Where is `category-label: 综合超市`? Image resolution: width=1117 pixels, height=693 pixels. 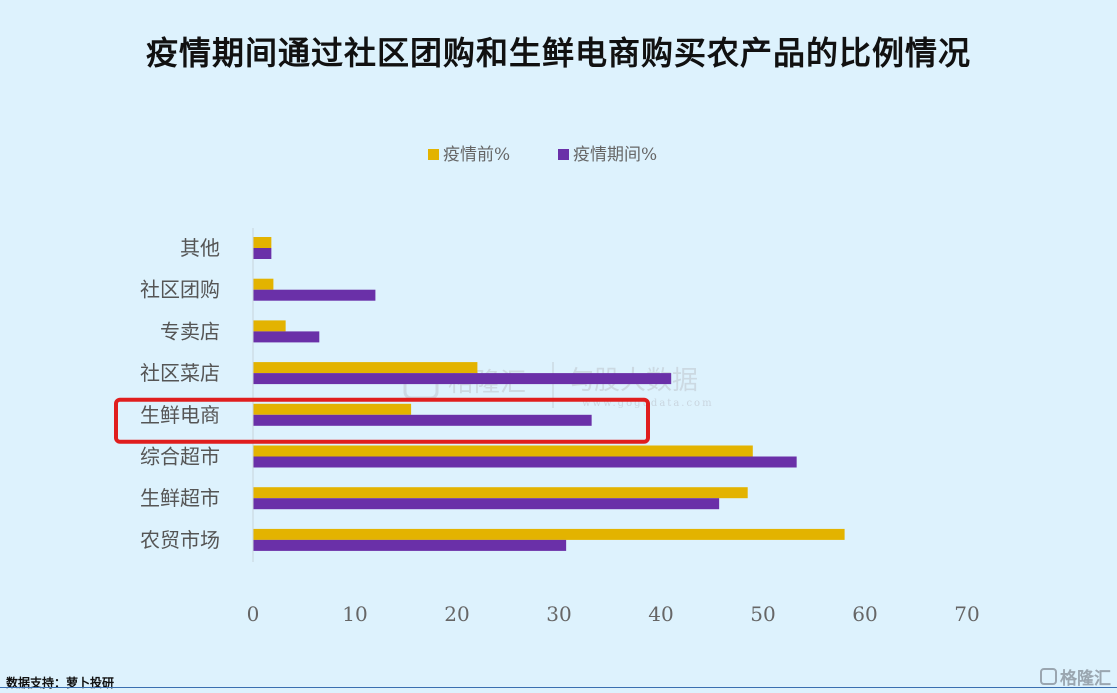 category-label: 综合超市 is located at coordinates (180, 457).